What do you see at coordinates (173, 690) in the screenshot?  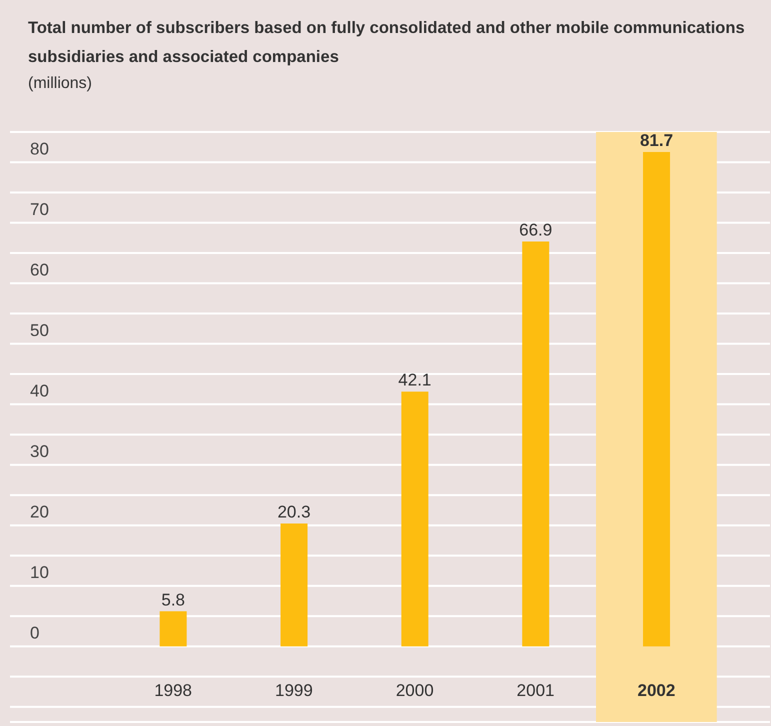 I see `x-tick-label: 1998` at bounding box center [173, 690].